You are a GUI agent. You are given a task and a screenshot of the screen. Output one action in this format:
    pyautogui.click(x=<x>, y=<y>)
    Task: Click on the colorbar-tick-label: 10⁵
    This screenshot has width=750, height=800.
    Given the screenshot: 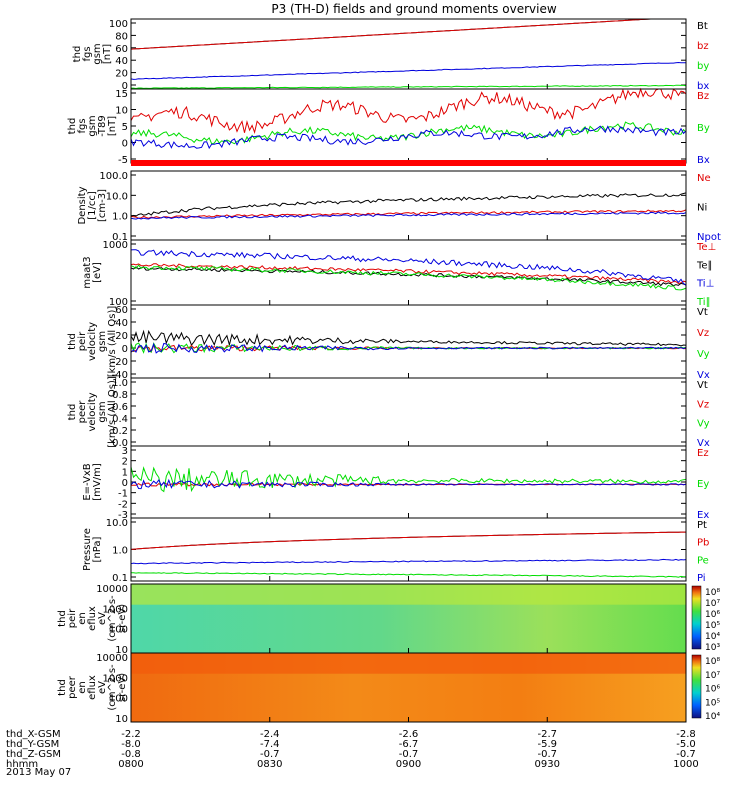 What is the action you would take?
    pyautogui.click(x=712, y=703)
    